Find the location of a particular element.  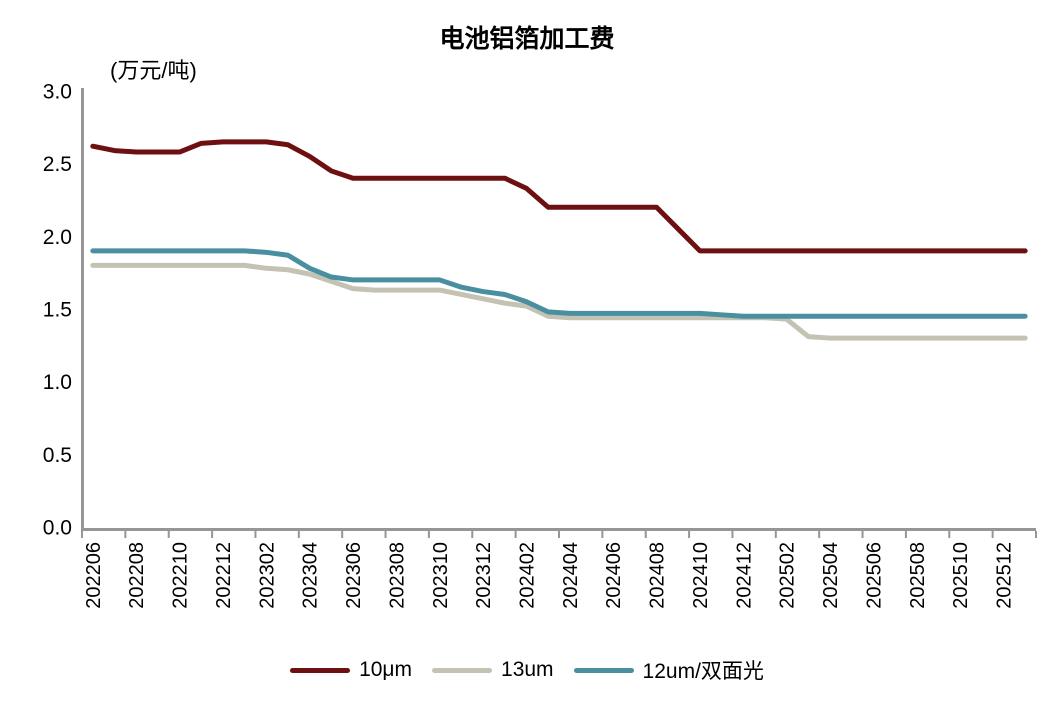

series-line-13um is located at coordinates (559, 301).